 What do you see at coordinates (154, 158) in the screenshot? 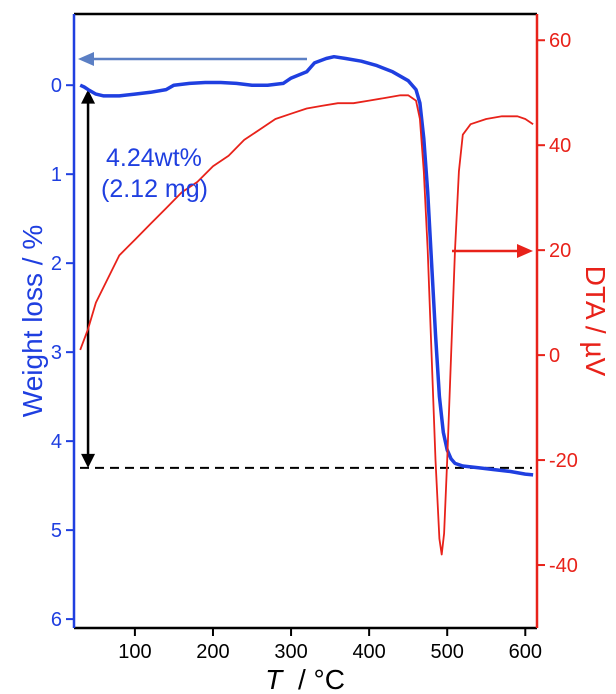
I see `annotation-percent: 4.24wt%` at bounding box center [154, 158].